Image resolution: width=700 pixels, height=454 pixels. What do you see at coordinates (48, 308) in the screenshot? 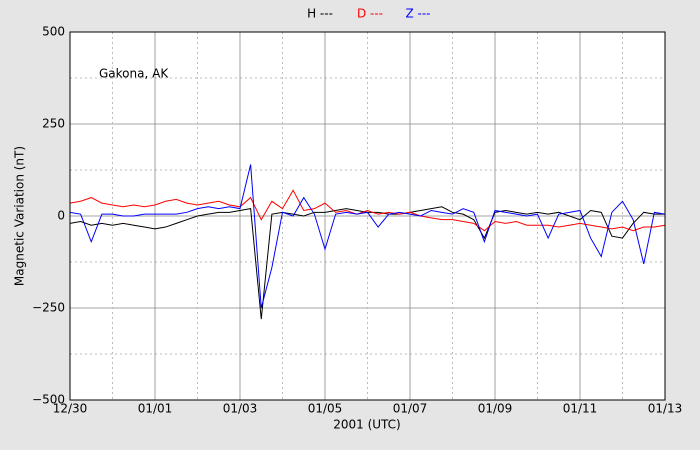
I see `y-tick-label: −250` at bounding box center [48, 308].